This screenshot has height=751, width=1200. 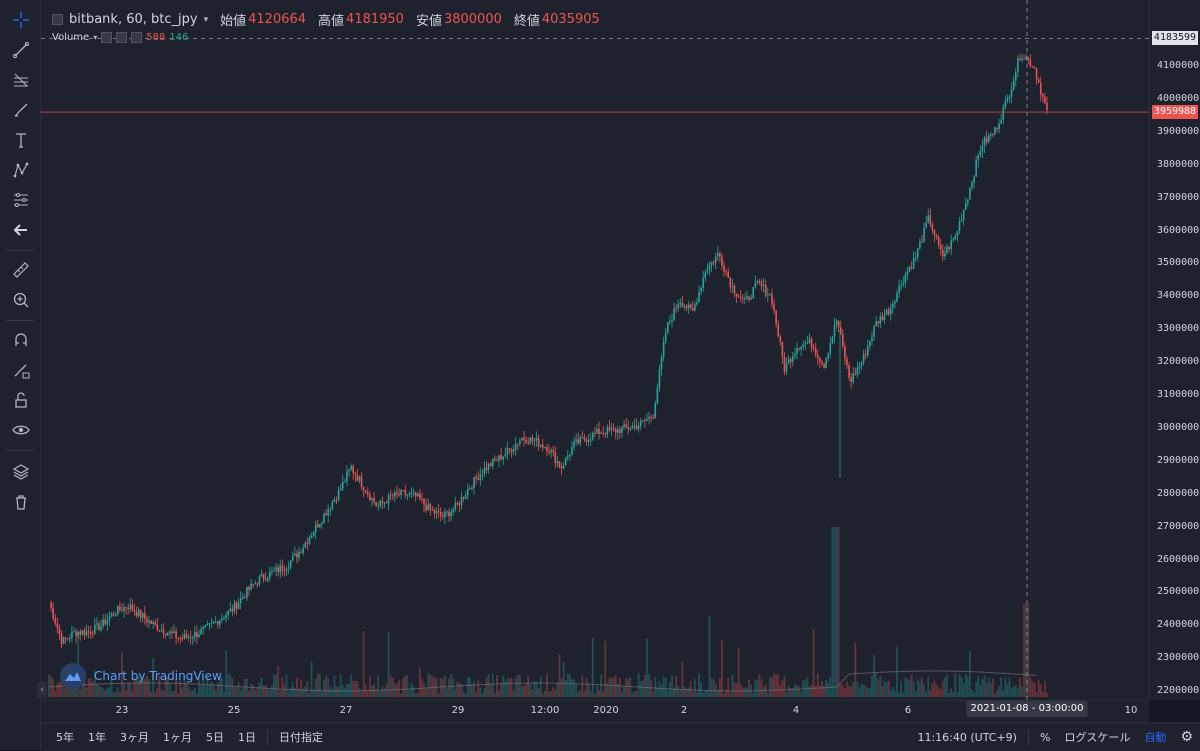 What do you see at coordinates (21, 300) in the screenshot?
I see `zoom-icon` at bounding box center [21, 300].